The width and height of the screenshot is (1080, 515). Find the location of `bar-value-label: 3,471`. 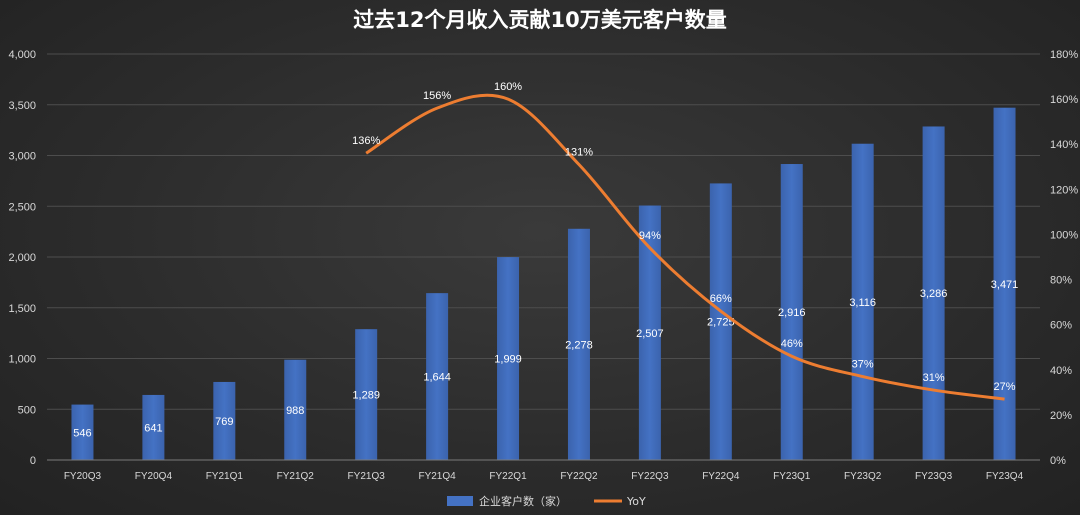

bar-value-label: 3,471 is located at coordinates (1005, 285).